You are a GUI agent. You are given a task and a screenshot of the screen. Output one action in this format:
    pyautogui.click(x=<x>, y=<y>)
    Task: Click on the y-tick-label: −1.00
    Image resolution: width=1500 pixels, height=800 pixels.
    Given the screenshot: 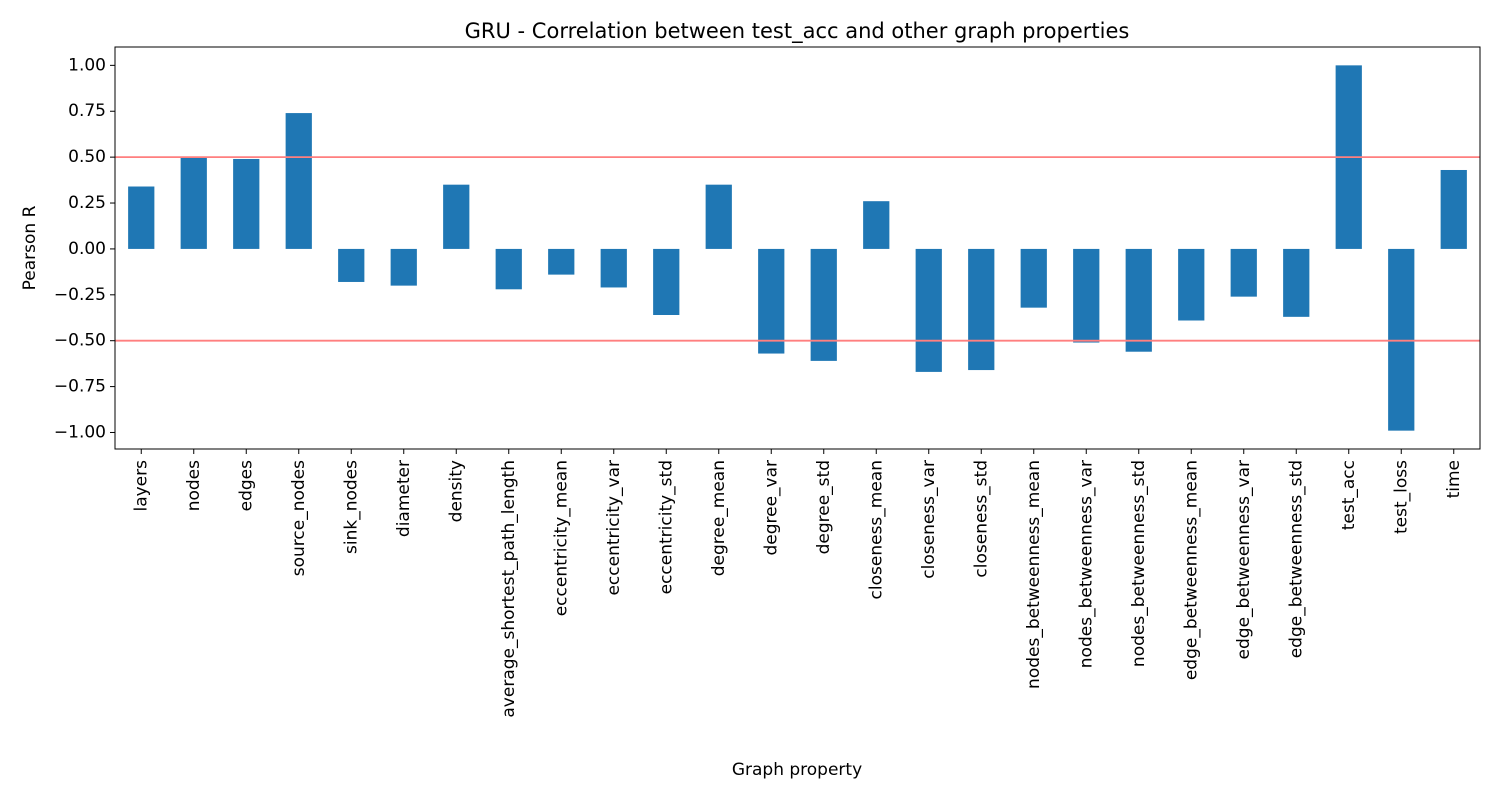 What is the action you would take?
    pyautogui.click(x=80, y=432)
    